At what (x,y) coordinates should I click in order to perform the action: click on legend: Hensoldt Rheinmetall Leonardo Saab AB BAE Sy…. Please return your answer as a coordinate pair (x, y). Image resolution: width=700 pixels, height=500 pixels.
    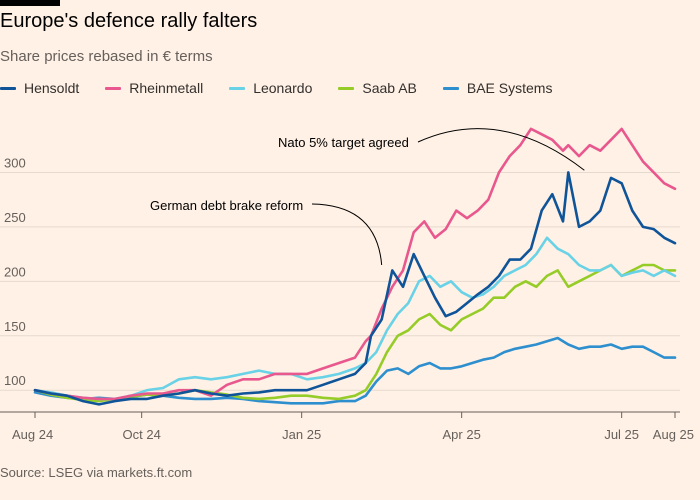
    Looking at the image, I should click on (289, 88).